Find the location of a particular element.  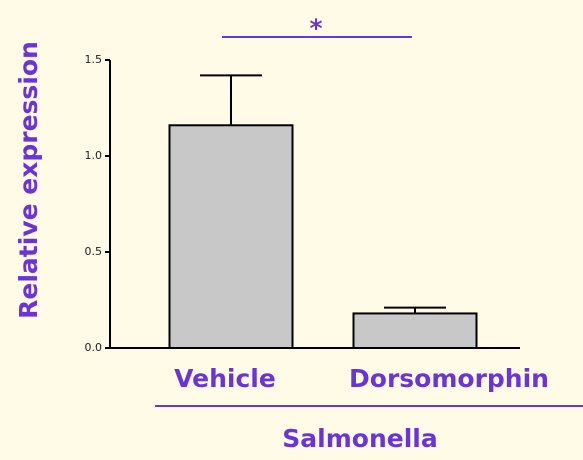

x-tick-label: Dorsomorphin is located at coordinates (449, 378).